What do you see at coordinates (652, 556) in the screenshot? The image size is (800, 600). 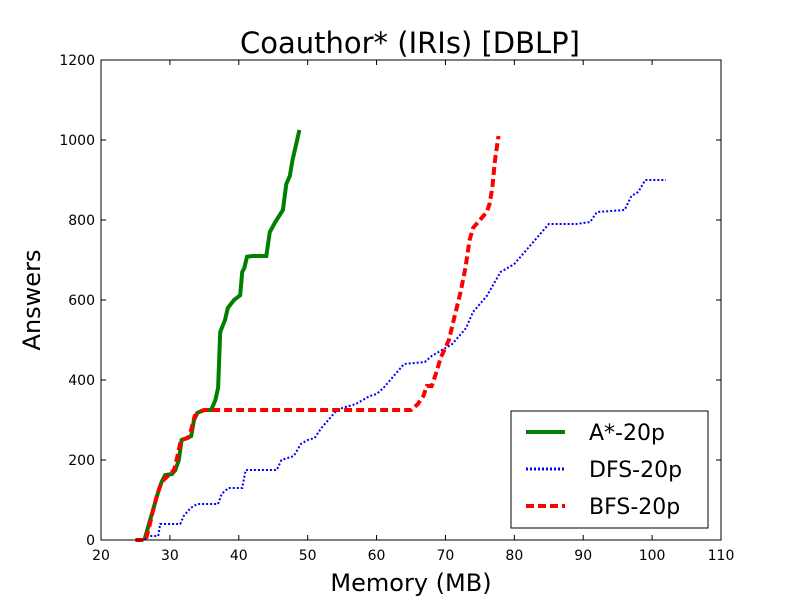 I see `x-tick-label: 100` at bounding box center [652, 556].